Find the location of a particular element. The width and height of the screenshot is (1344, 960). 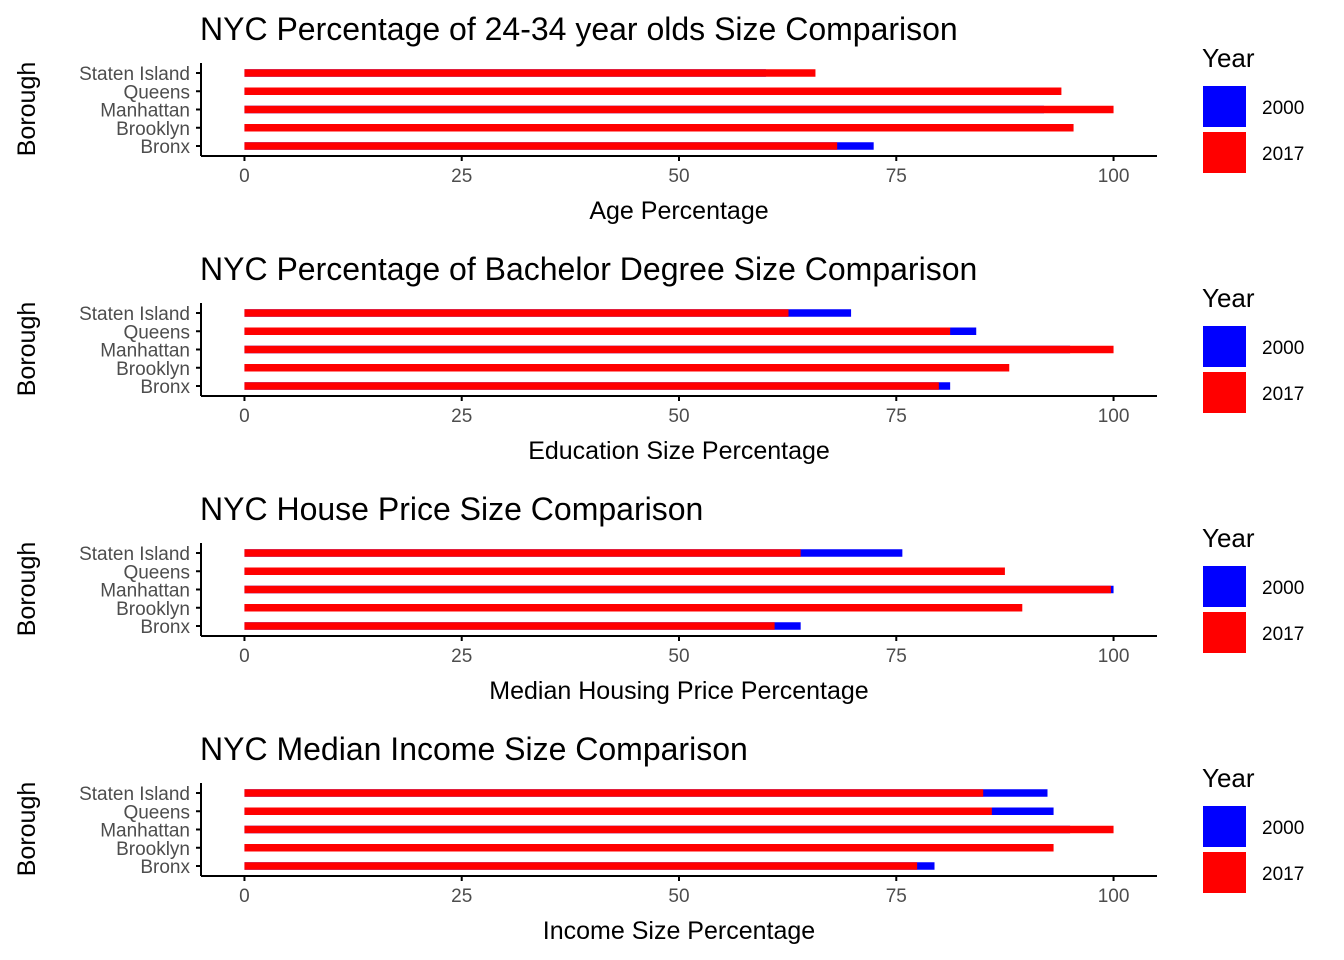

x-axis-title: Education Size Percentage is located at coordinates (679, 451).